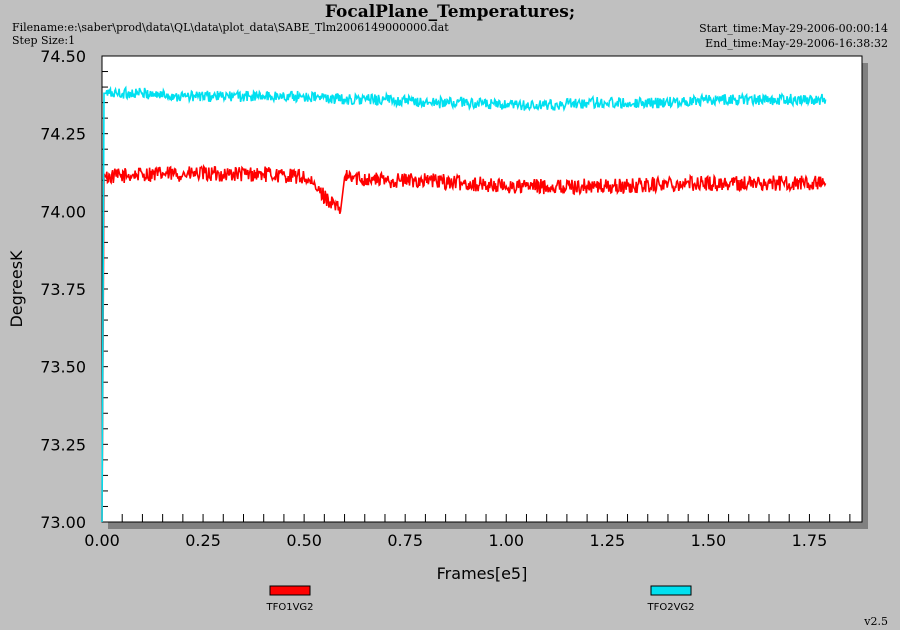  What do you see at coordinates (203, 540) in the screenshot?
I see `x-tick-label: 0.25` at bounding box center [203, 540].